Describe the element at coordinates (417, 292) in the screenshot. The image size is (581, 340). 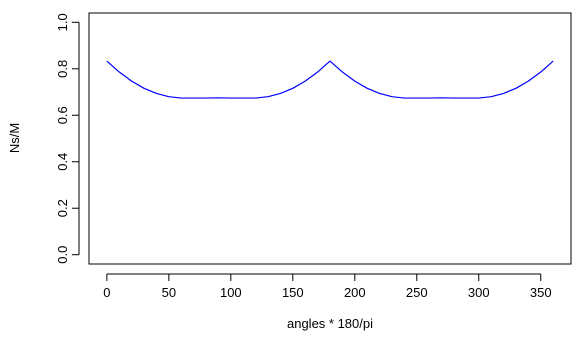
I see `x-tick-label: 250` at that location.